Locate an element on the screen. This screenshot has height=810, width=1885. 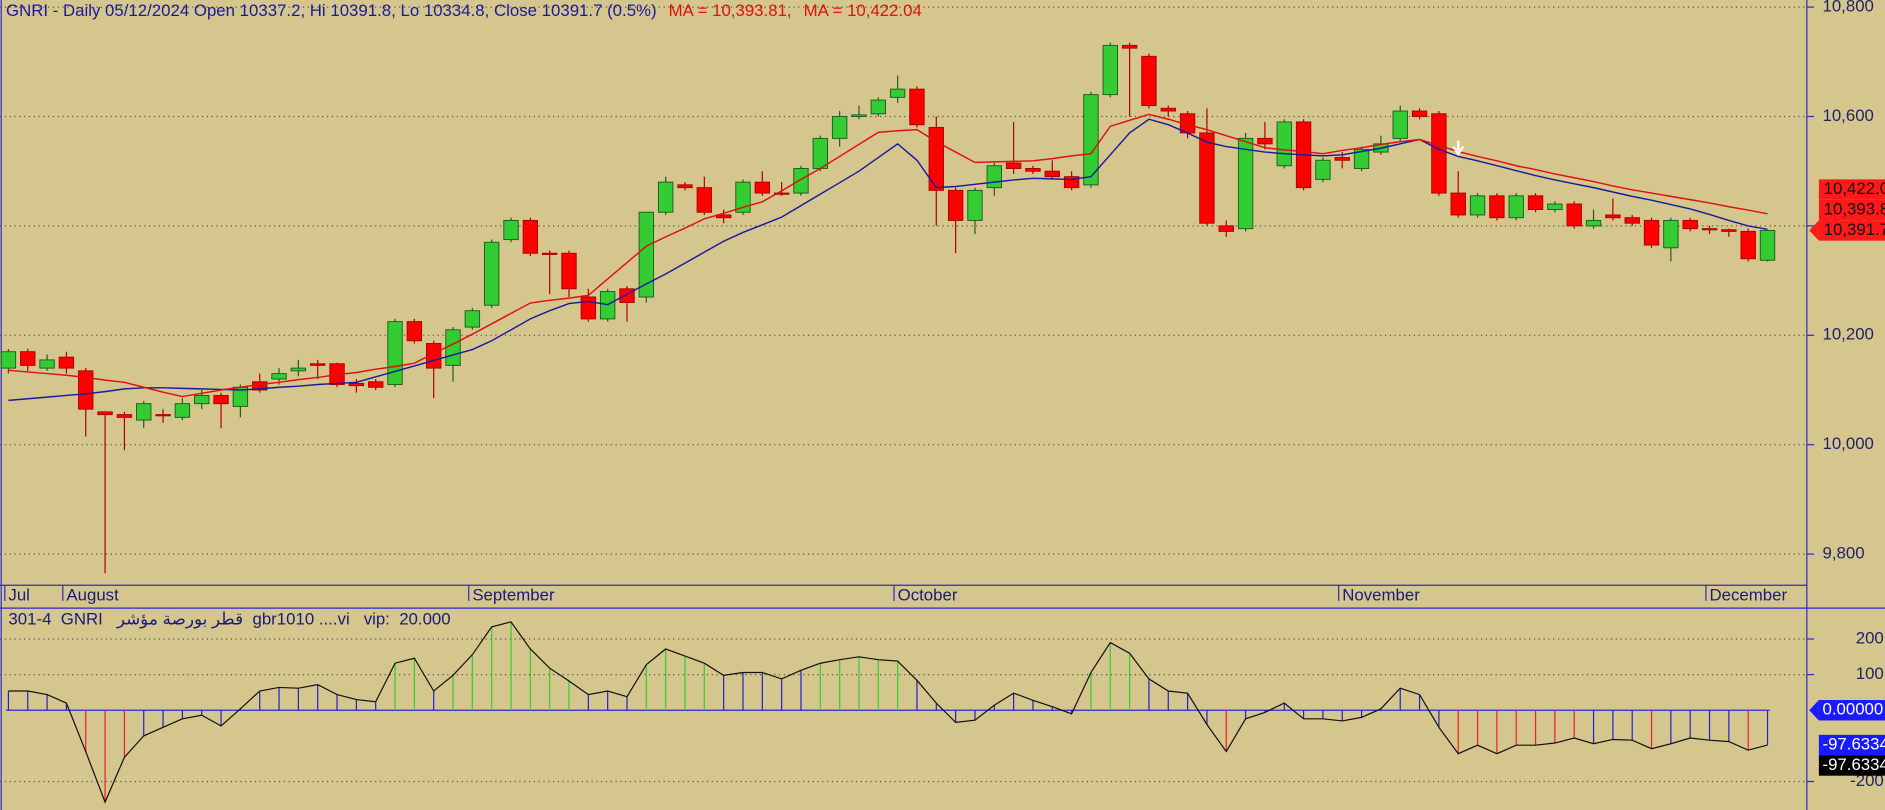
value-pointer is located at coordinates (1814, 710).